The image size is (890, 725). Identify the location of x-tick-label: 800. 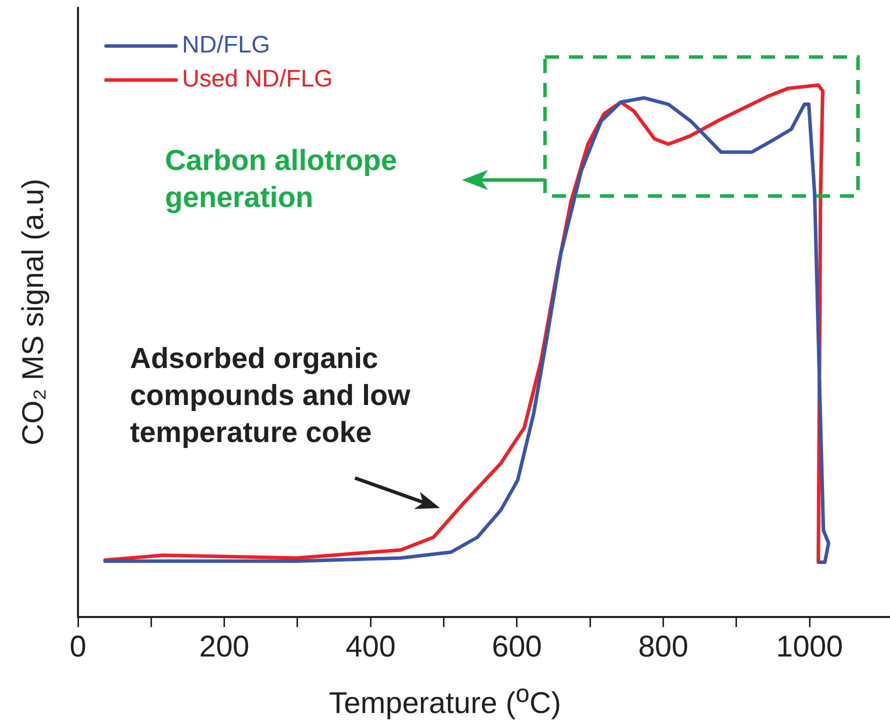
(663, 647).